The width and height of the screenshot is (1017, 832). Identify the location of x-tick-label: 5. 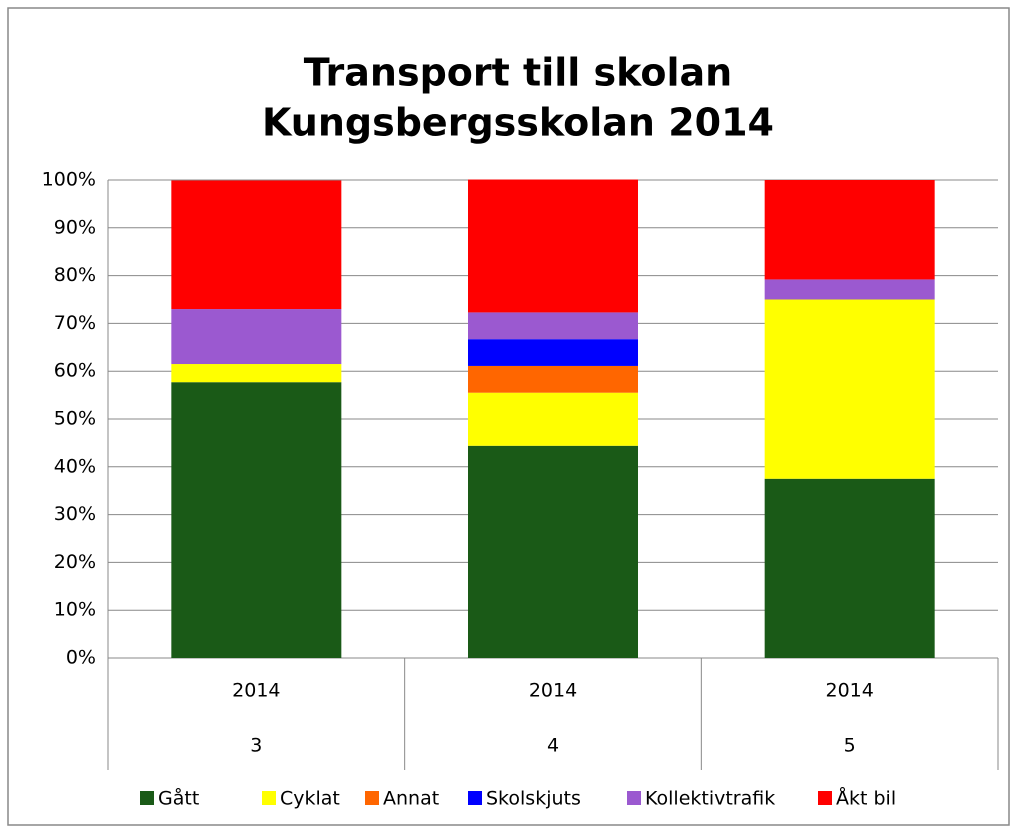
(850, 746).